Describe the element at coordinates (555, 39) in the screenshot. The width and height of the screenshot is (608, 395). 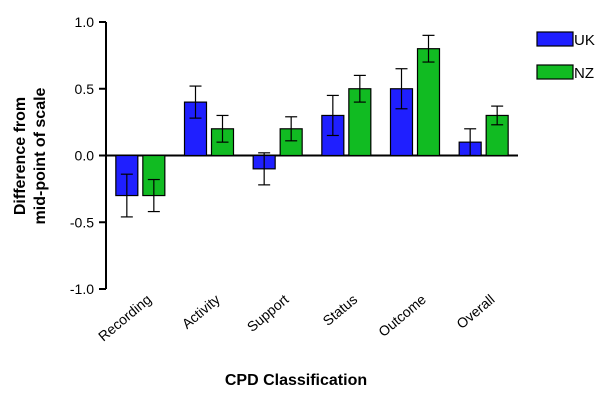
I see `legend-swatch-uk` at that location.